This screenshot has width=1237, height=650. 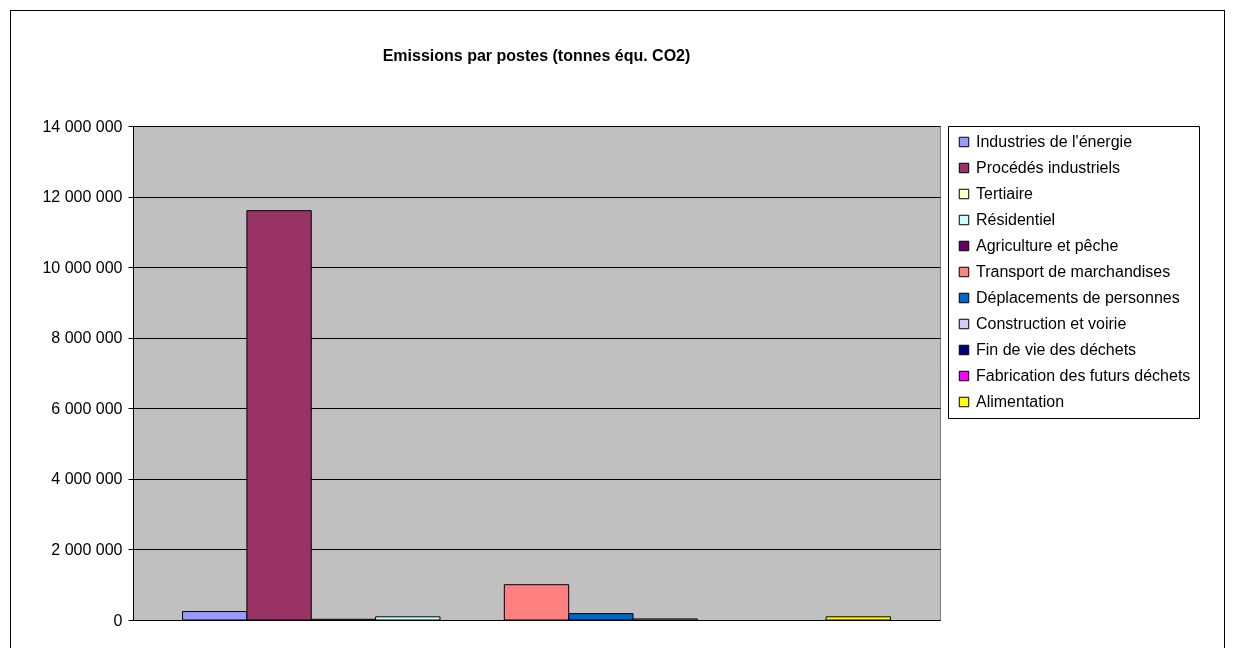 I want to click on y-tick-label: 2 000 000, so click(x=87, y=549).